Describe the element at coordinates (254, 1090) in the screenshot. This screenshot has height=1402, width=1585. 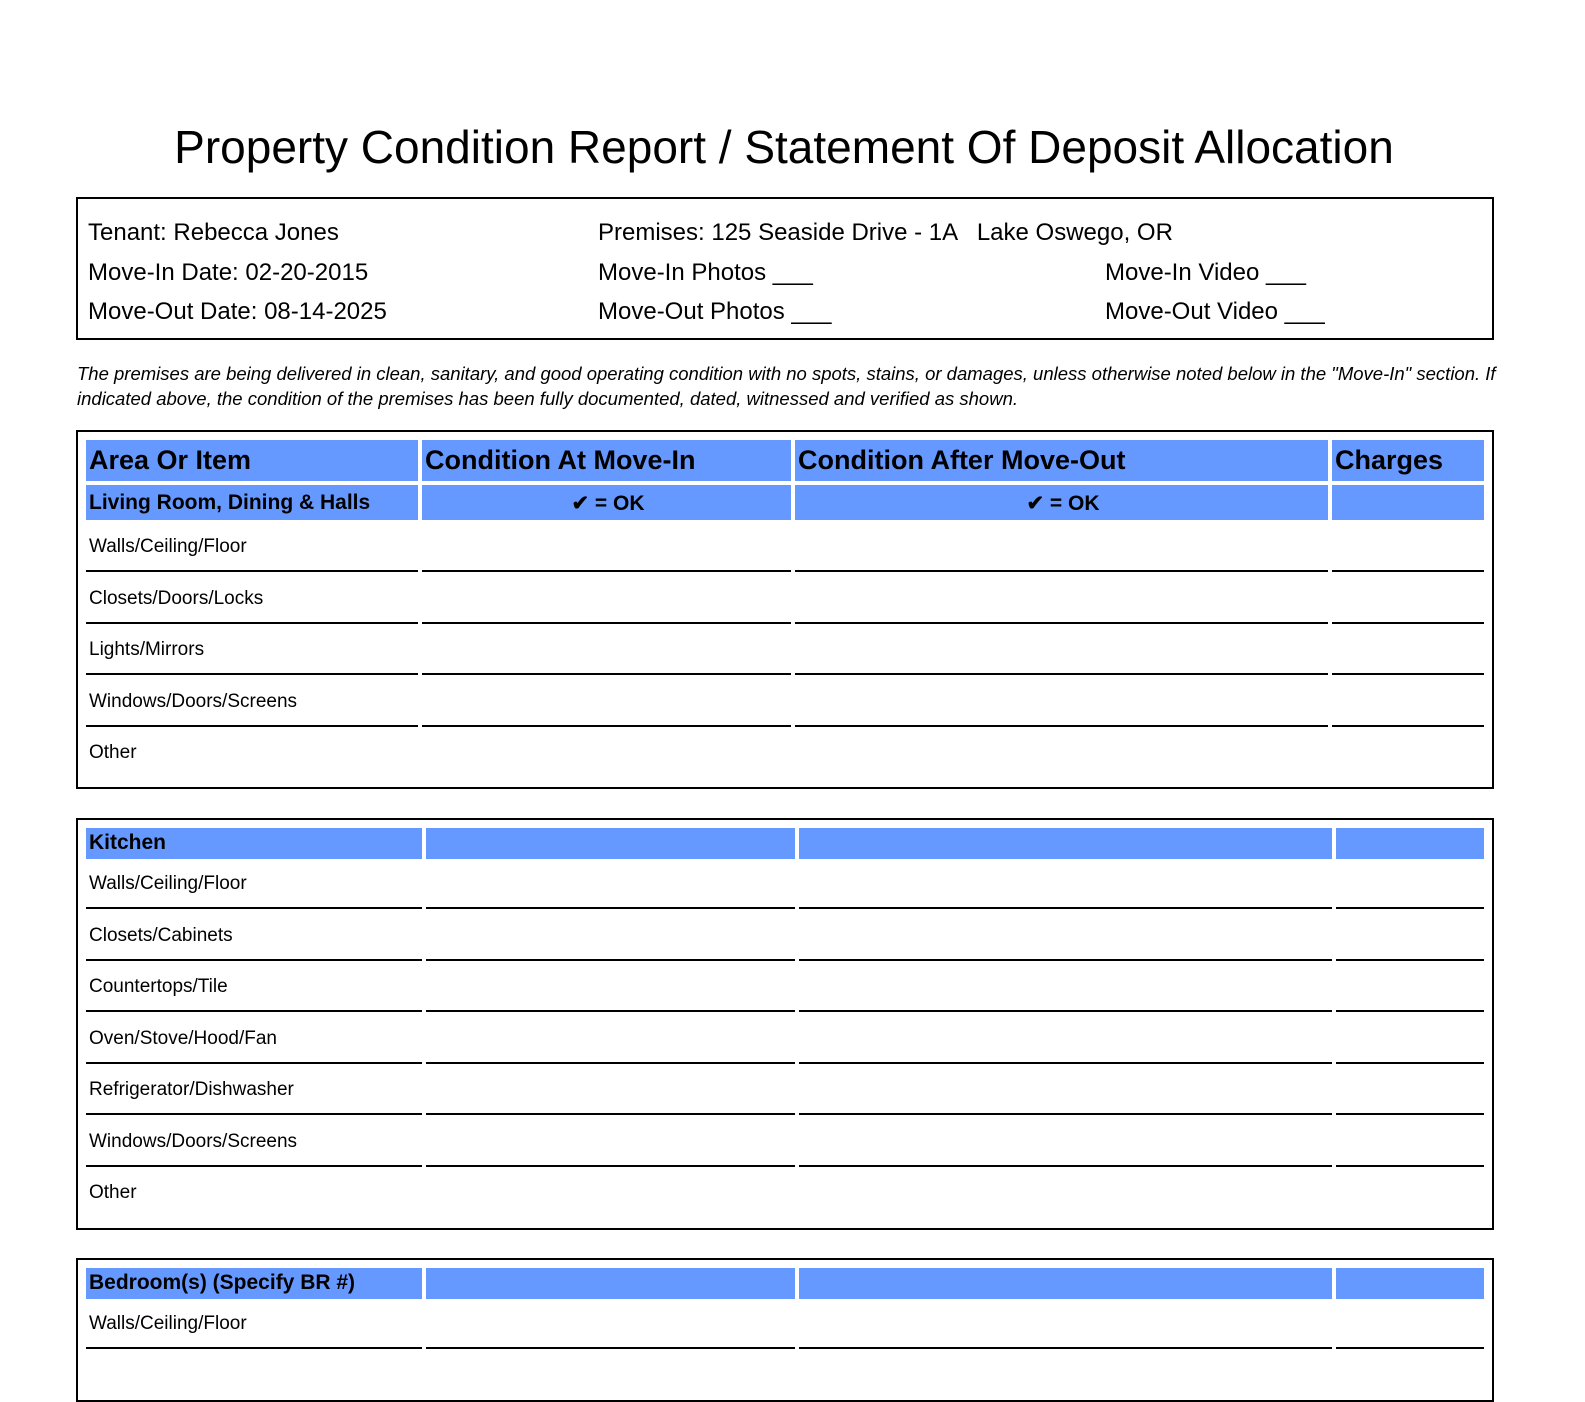
I see `item-label: Refrigerator/Dishwasher` at that location.